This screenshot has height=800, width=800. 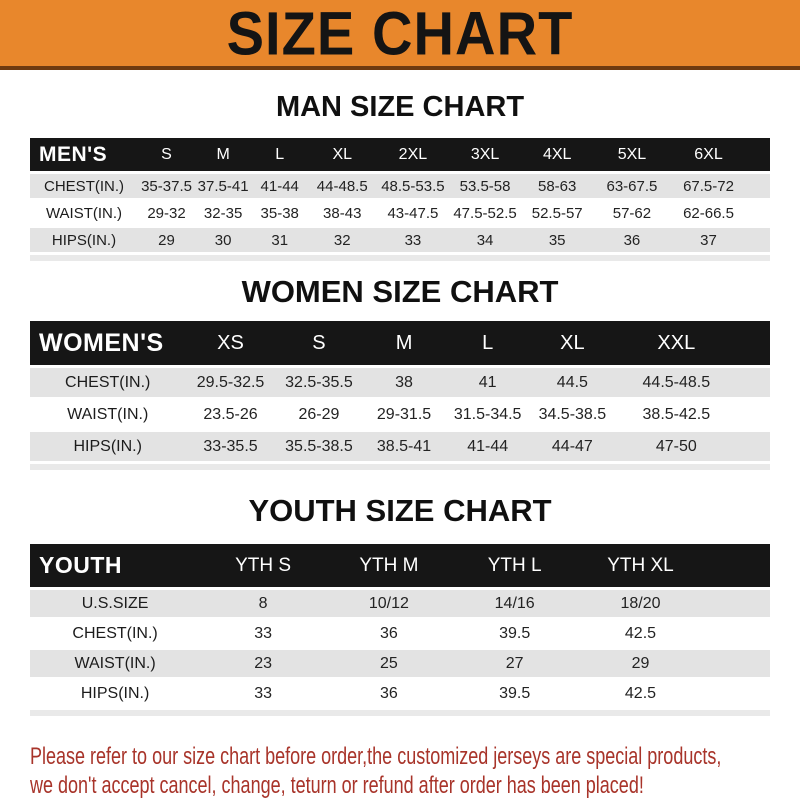 What do you see at coordinates (485, 240) in the screenshot?
I see `size-value-cell: 34` at bounding box center [485, 240].